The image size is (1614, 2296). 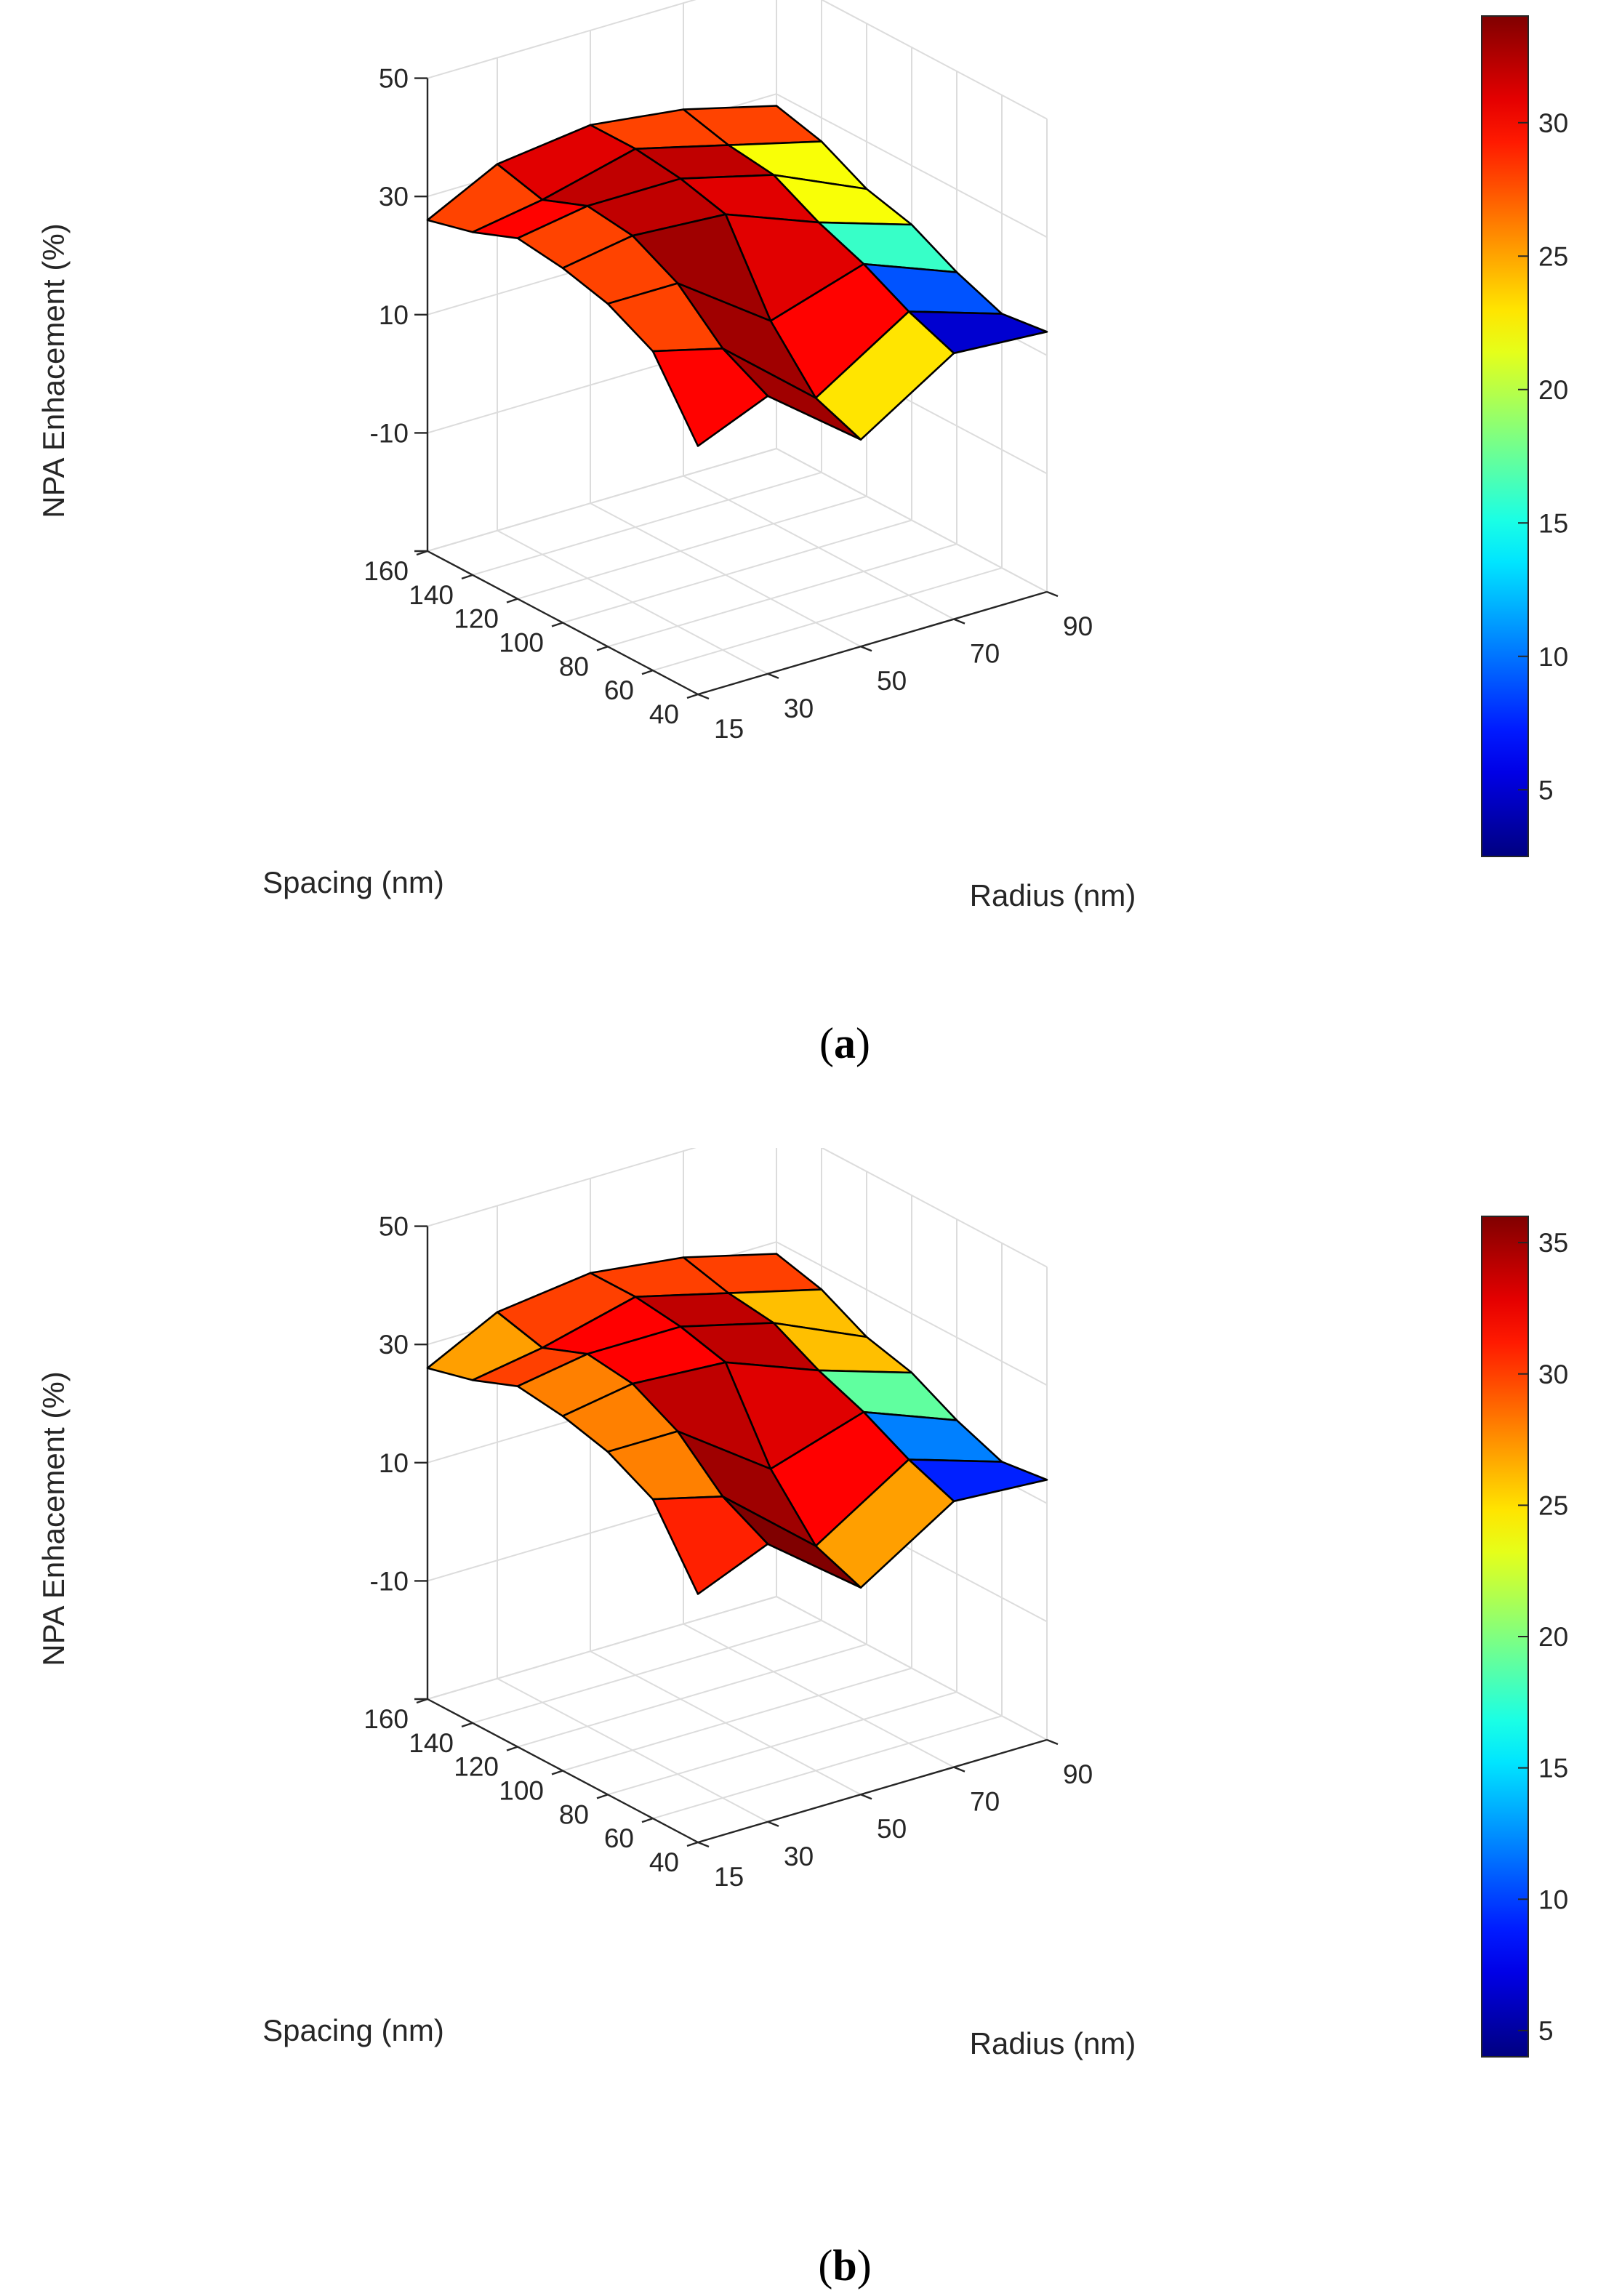 What do you see at coordinates (387, 1719) in the screenshot?
I see `spacing-tick-label: 160` at bounding box center [387, 1719].